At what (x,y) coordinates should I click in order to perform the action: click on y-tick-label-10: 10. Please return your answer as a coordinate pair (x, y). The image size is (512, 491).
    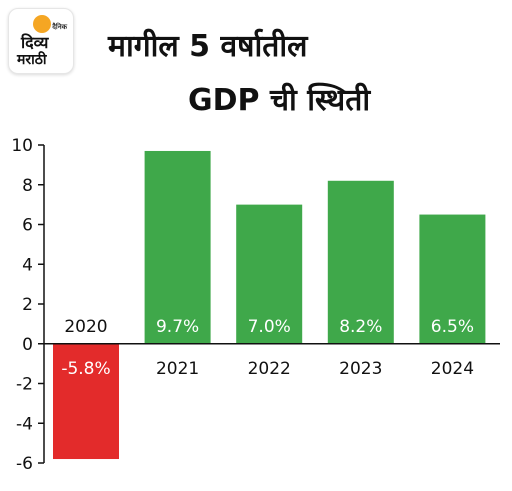
    Looking at the image, I should click on (22, 146).